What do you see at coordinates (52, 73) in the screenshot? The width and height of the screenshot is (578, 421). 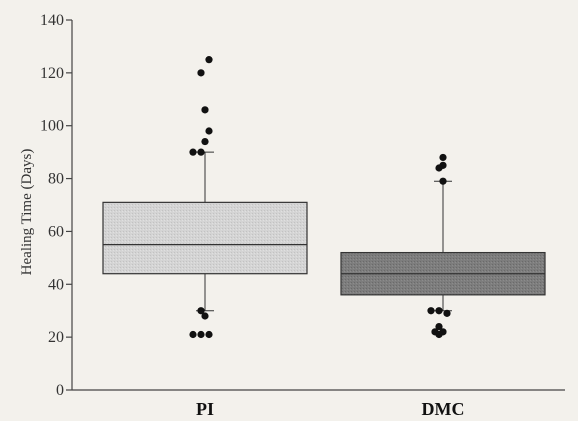 I see `y-tick-label: 120` at bounding box center [52, 73].